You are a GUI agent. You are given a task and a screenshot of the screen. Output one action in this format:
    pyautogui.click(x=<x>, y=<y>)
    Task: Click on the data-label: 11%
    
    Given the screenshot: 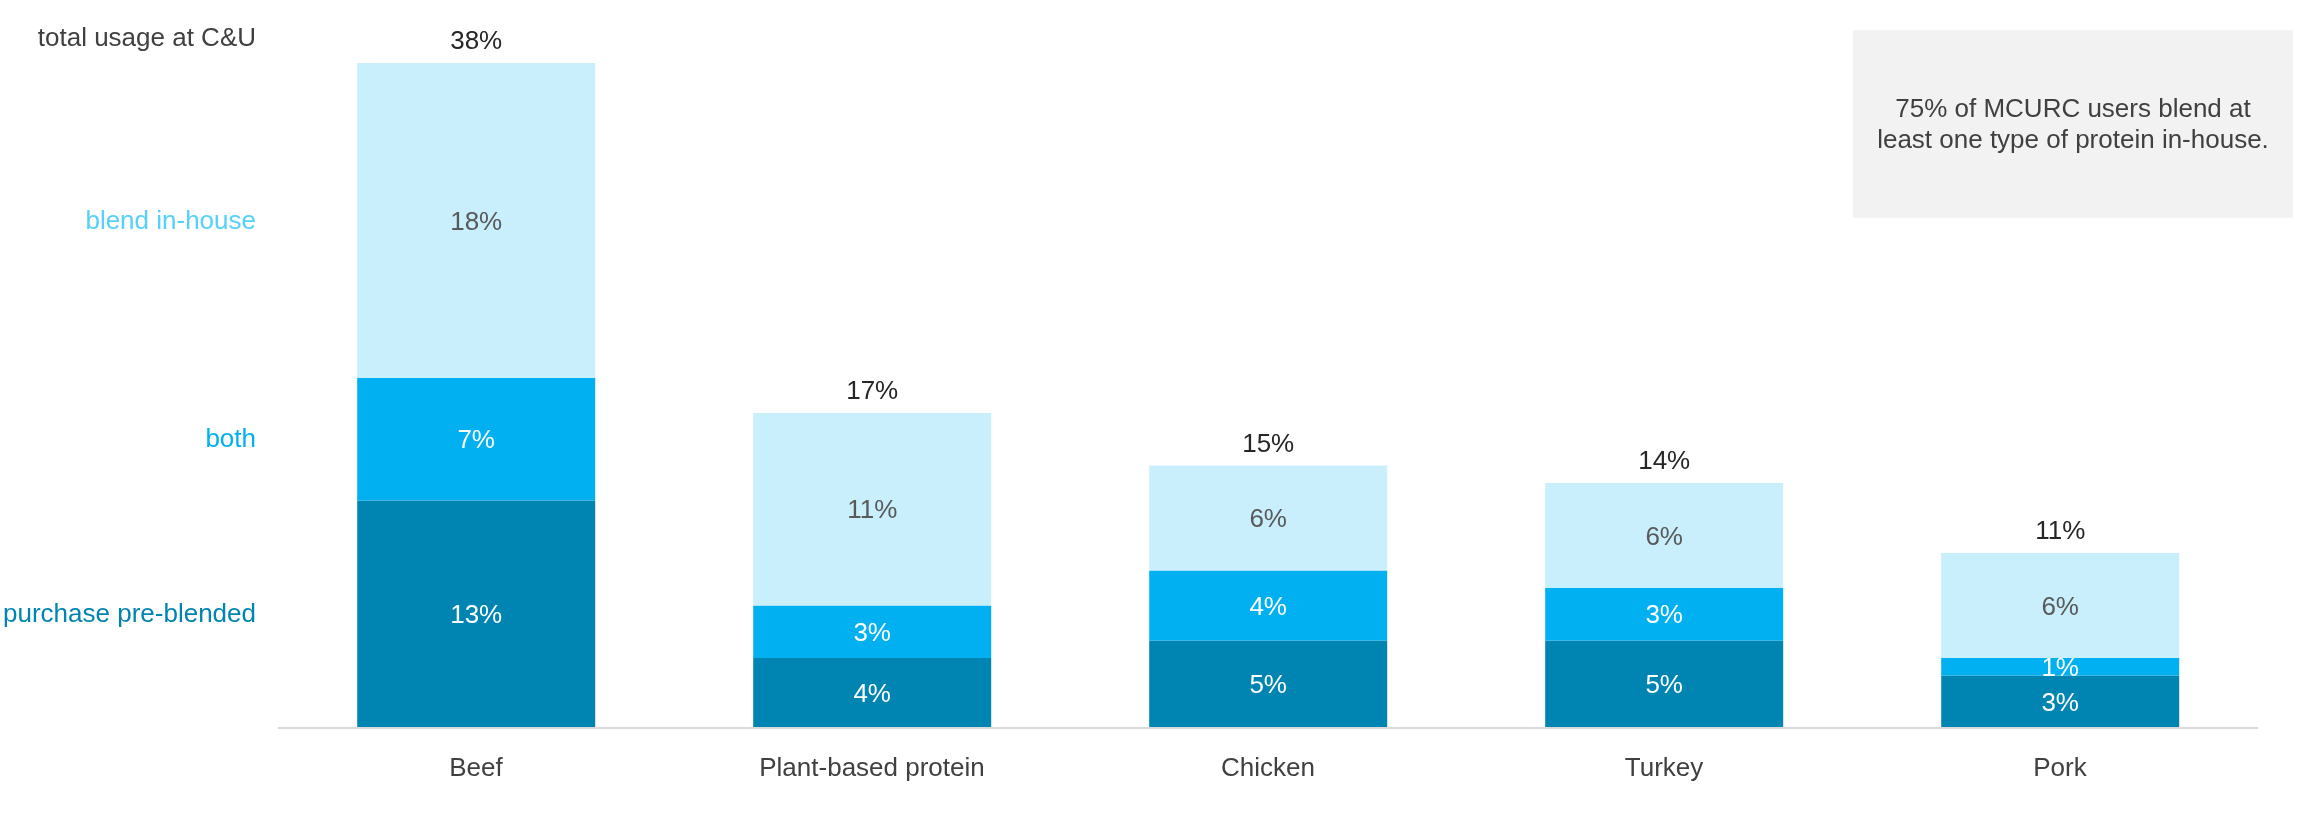 What is the action you would take?
    pyautogui.click(x=872, y=509)
    